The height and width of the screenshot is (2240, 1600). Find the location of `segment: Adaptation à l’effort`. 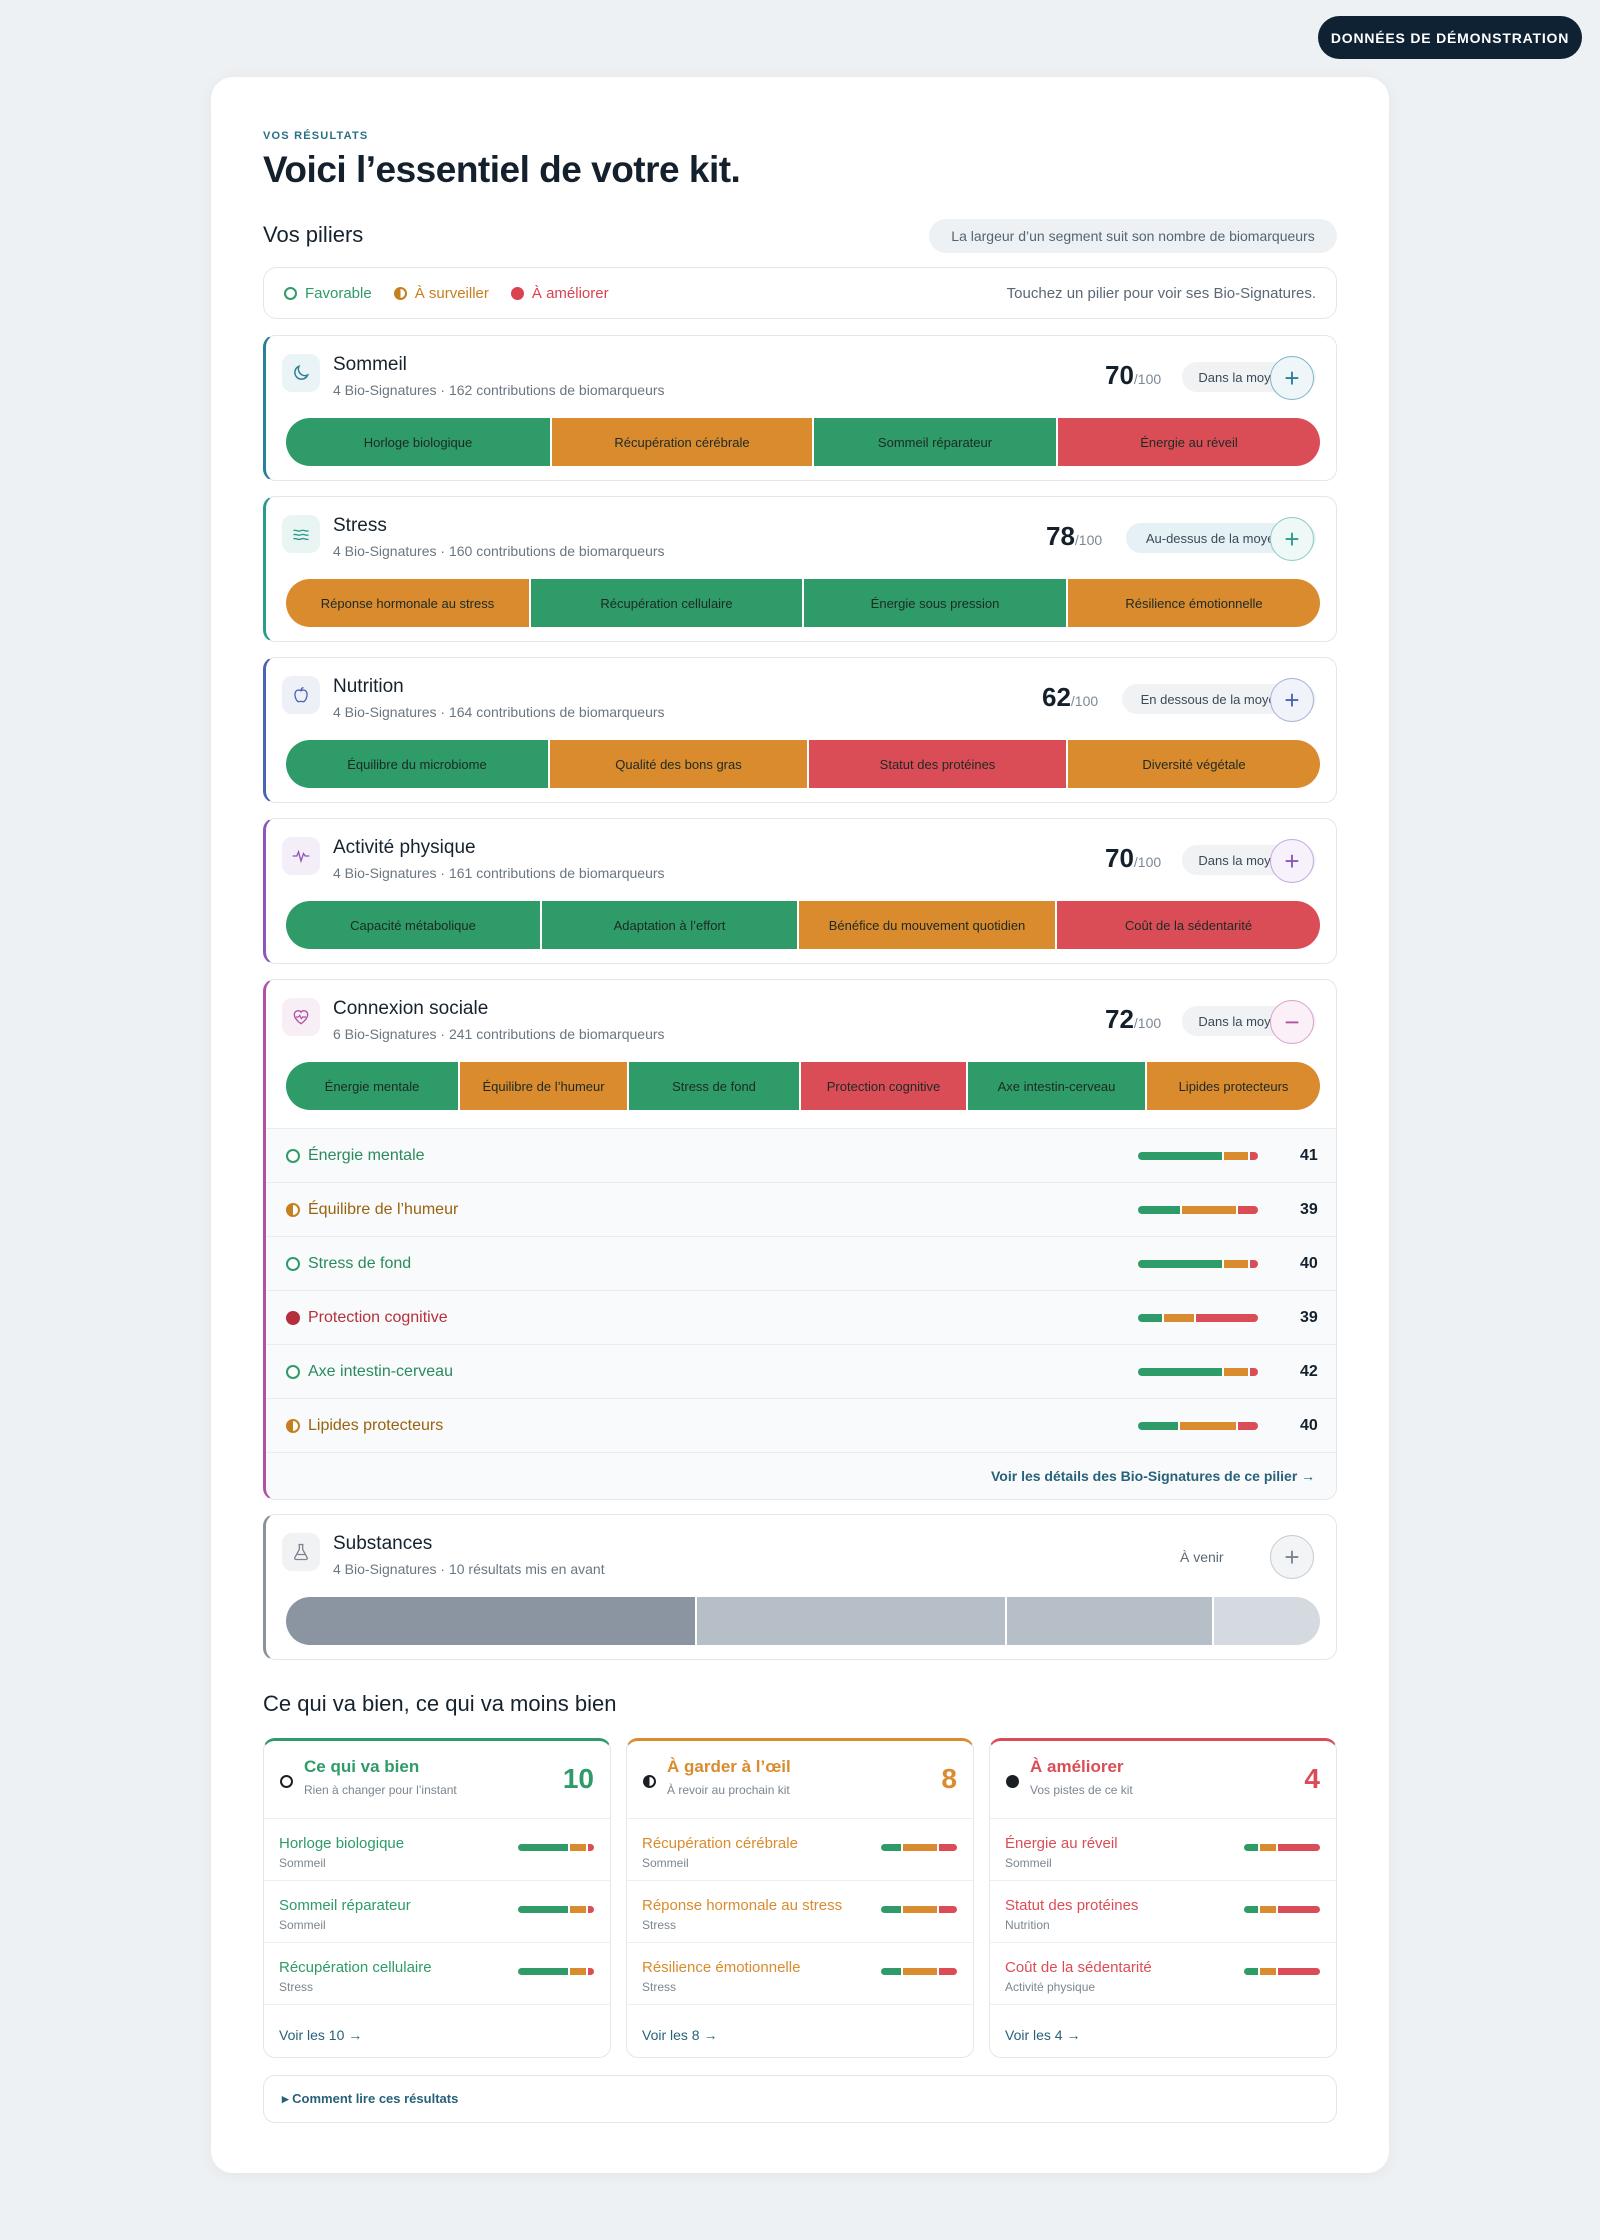

segment: Adaptation à l’effort is located at coordinates (670, 925).